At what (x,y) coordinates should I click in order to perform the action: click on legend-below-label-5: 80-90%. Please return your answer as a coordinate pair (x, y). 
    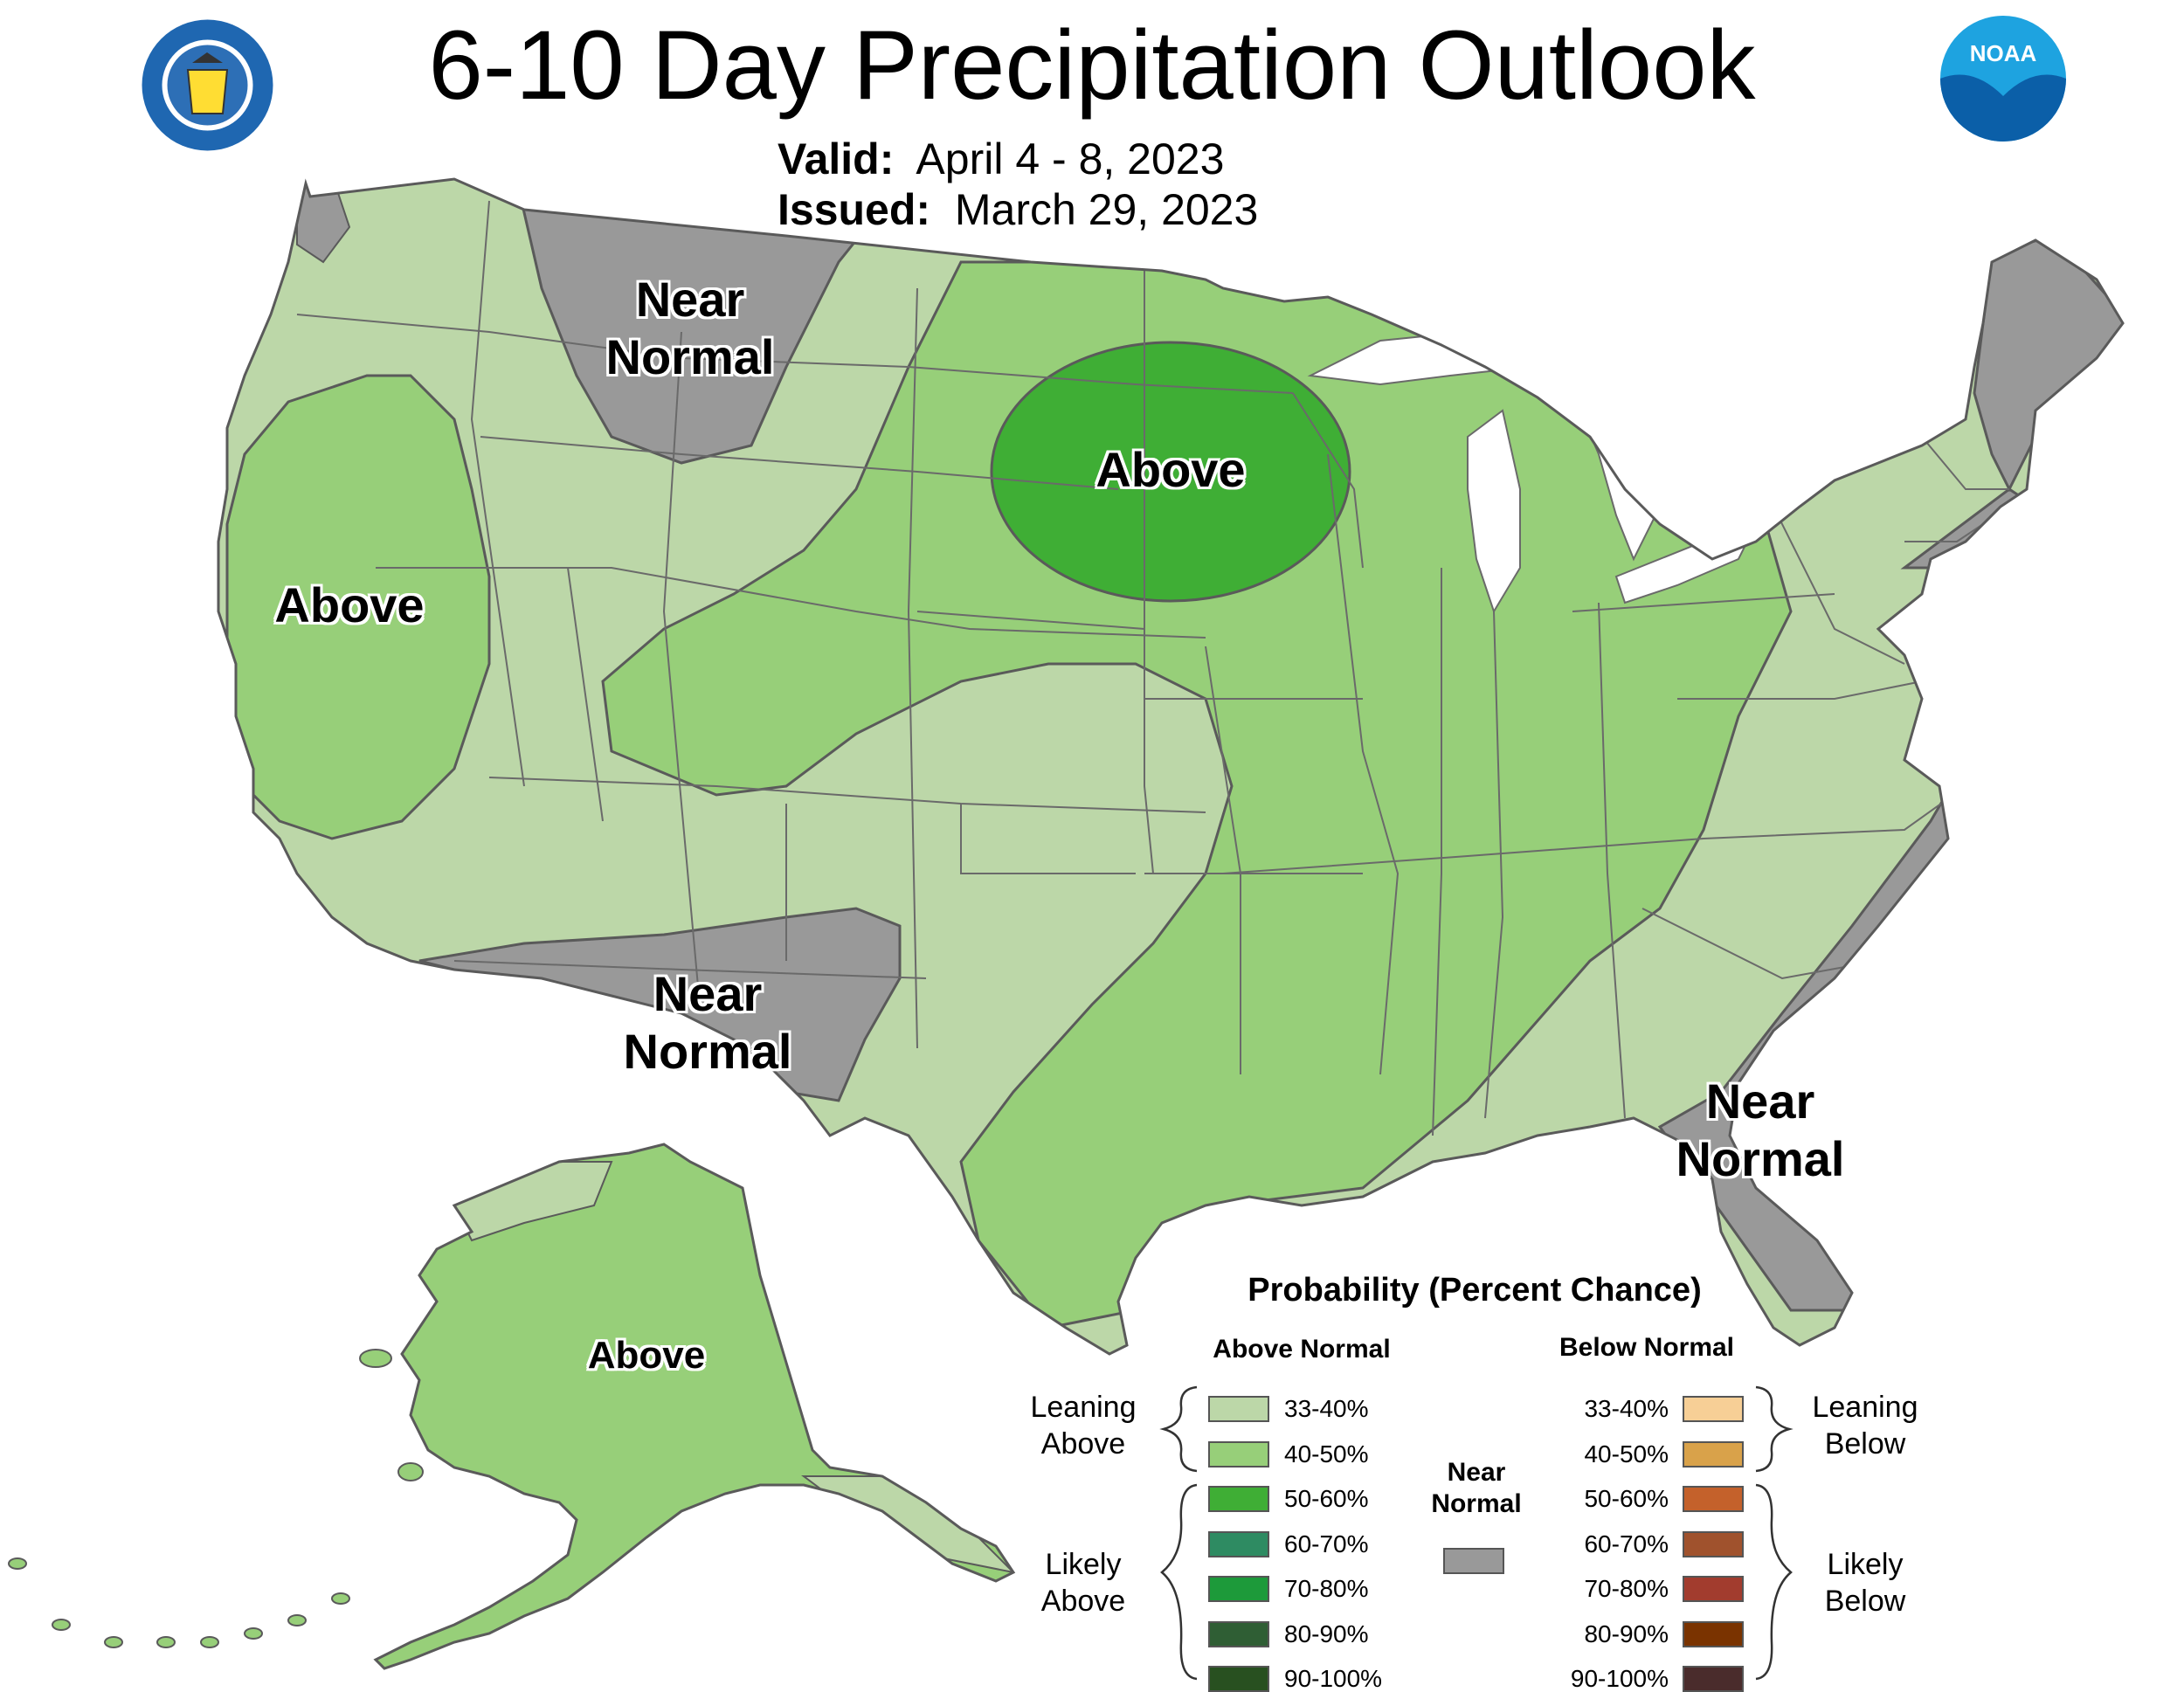
    Looking at the image, I should click on (1626, 1633).